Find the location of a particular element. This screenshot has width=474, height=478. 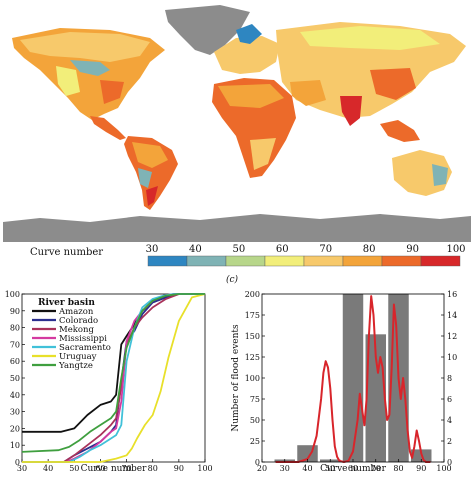

map-asia-siberia is located at coordinates (370, 38).